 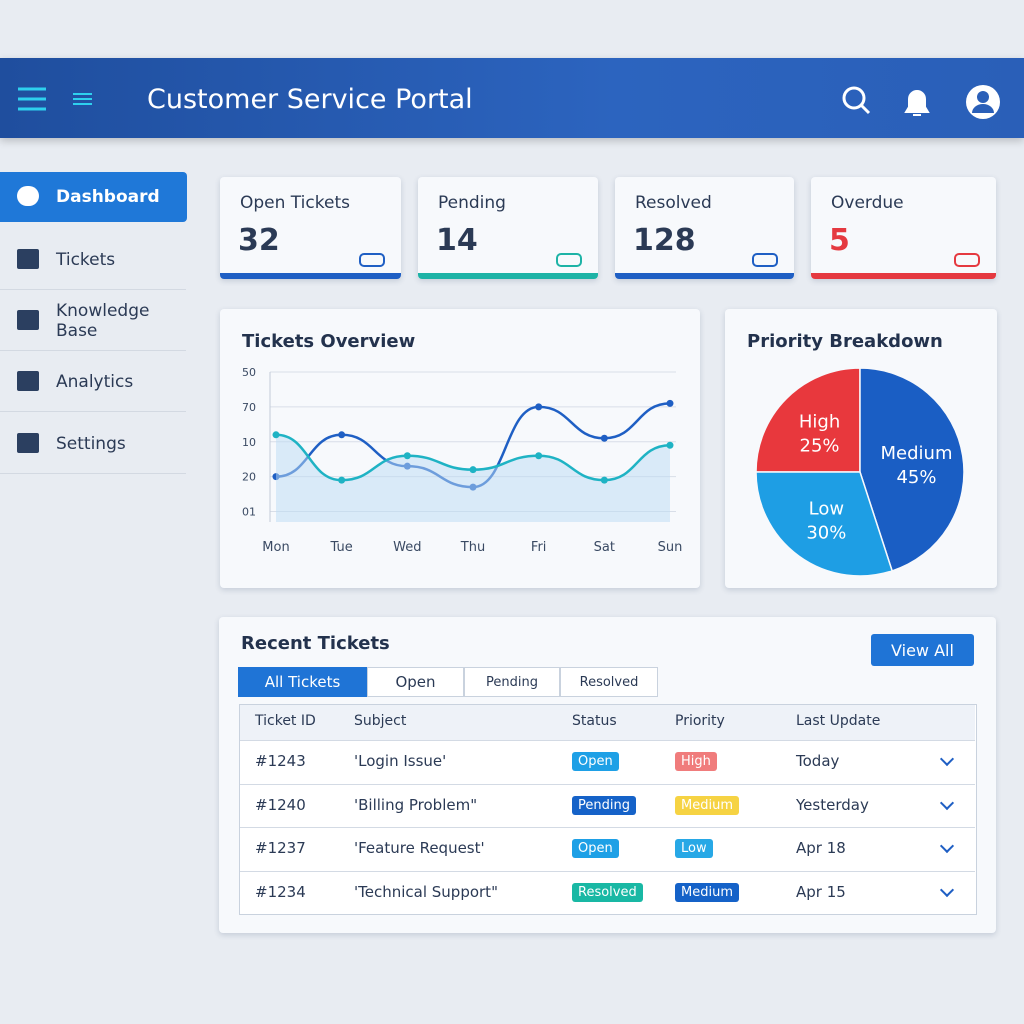 I want to click on priority-badge: High, so click(x=696, y=761).